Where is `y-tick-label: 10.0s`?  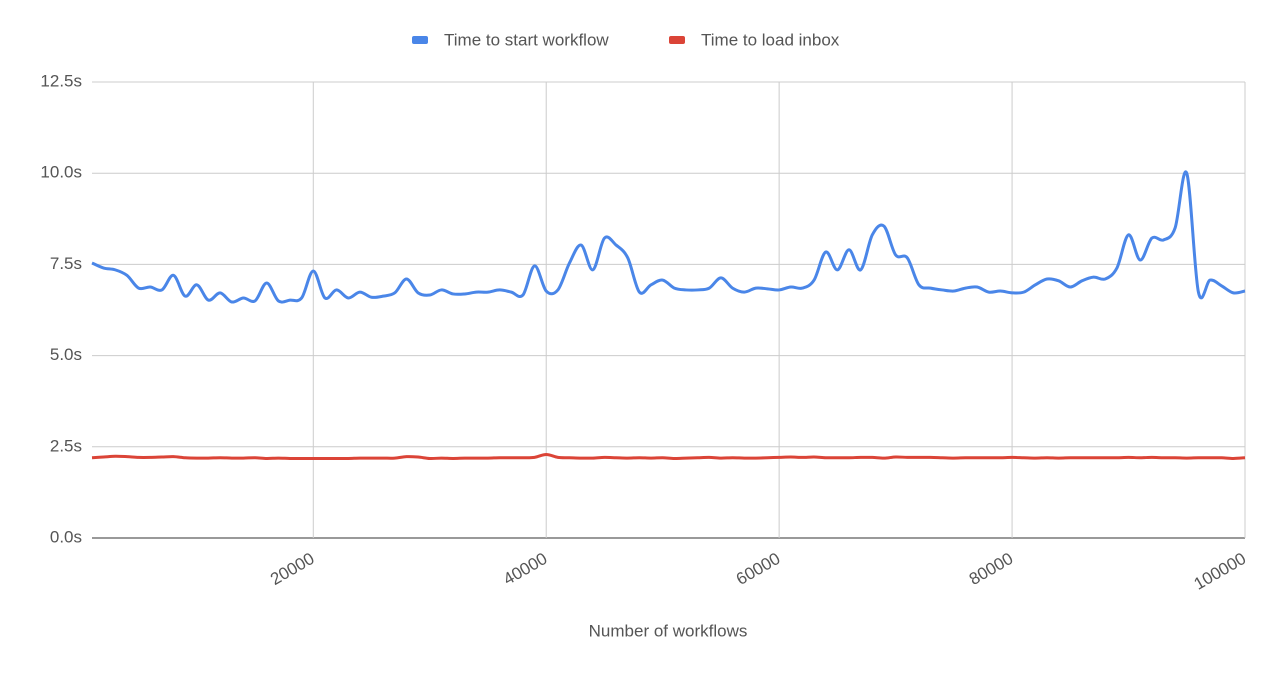 y-tick-label: 10.0s is located at coordinates (61, 172).